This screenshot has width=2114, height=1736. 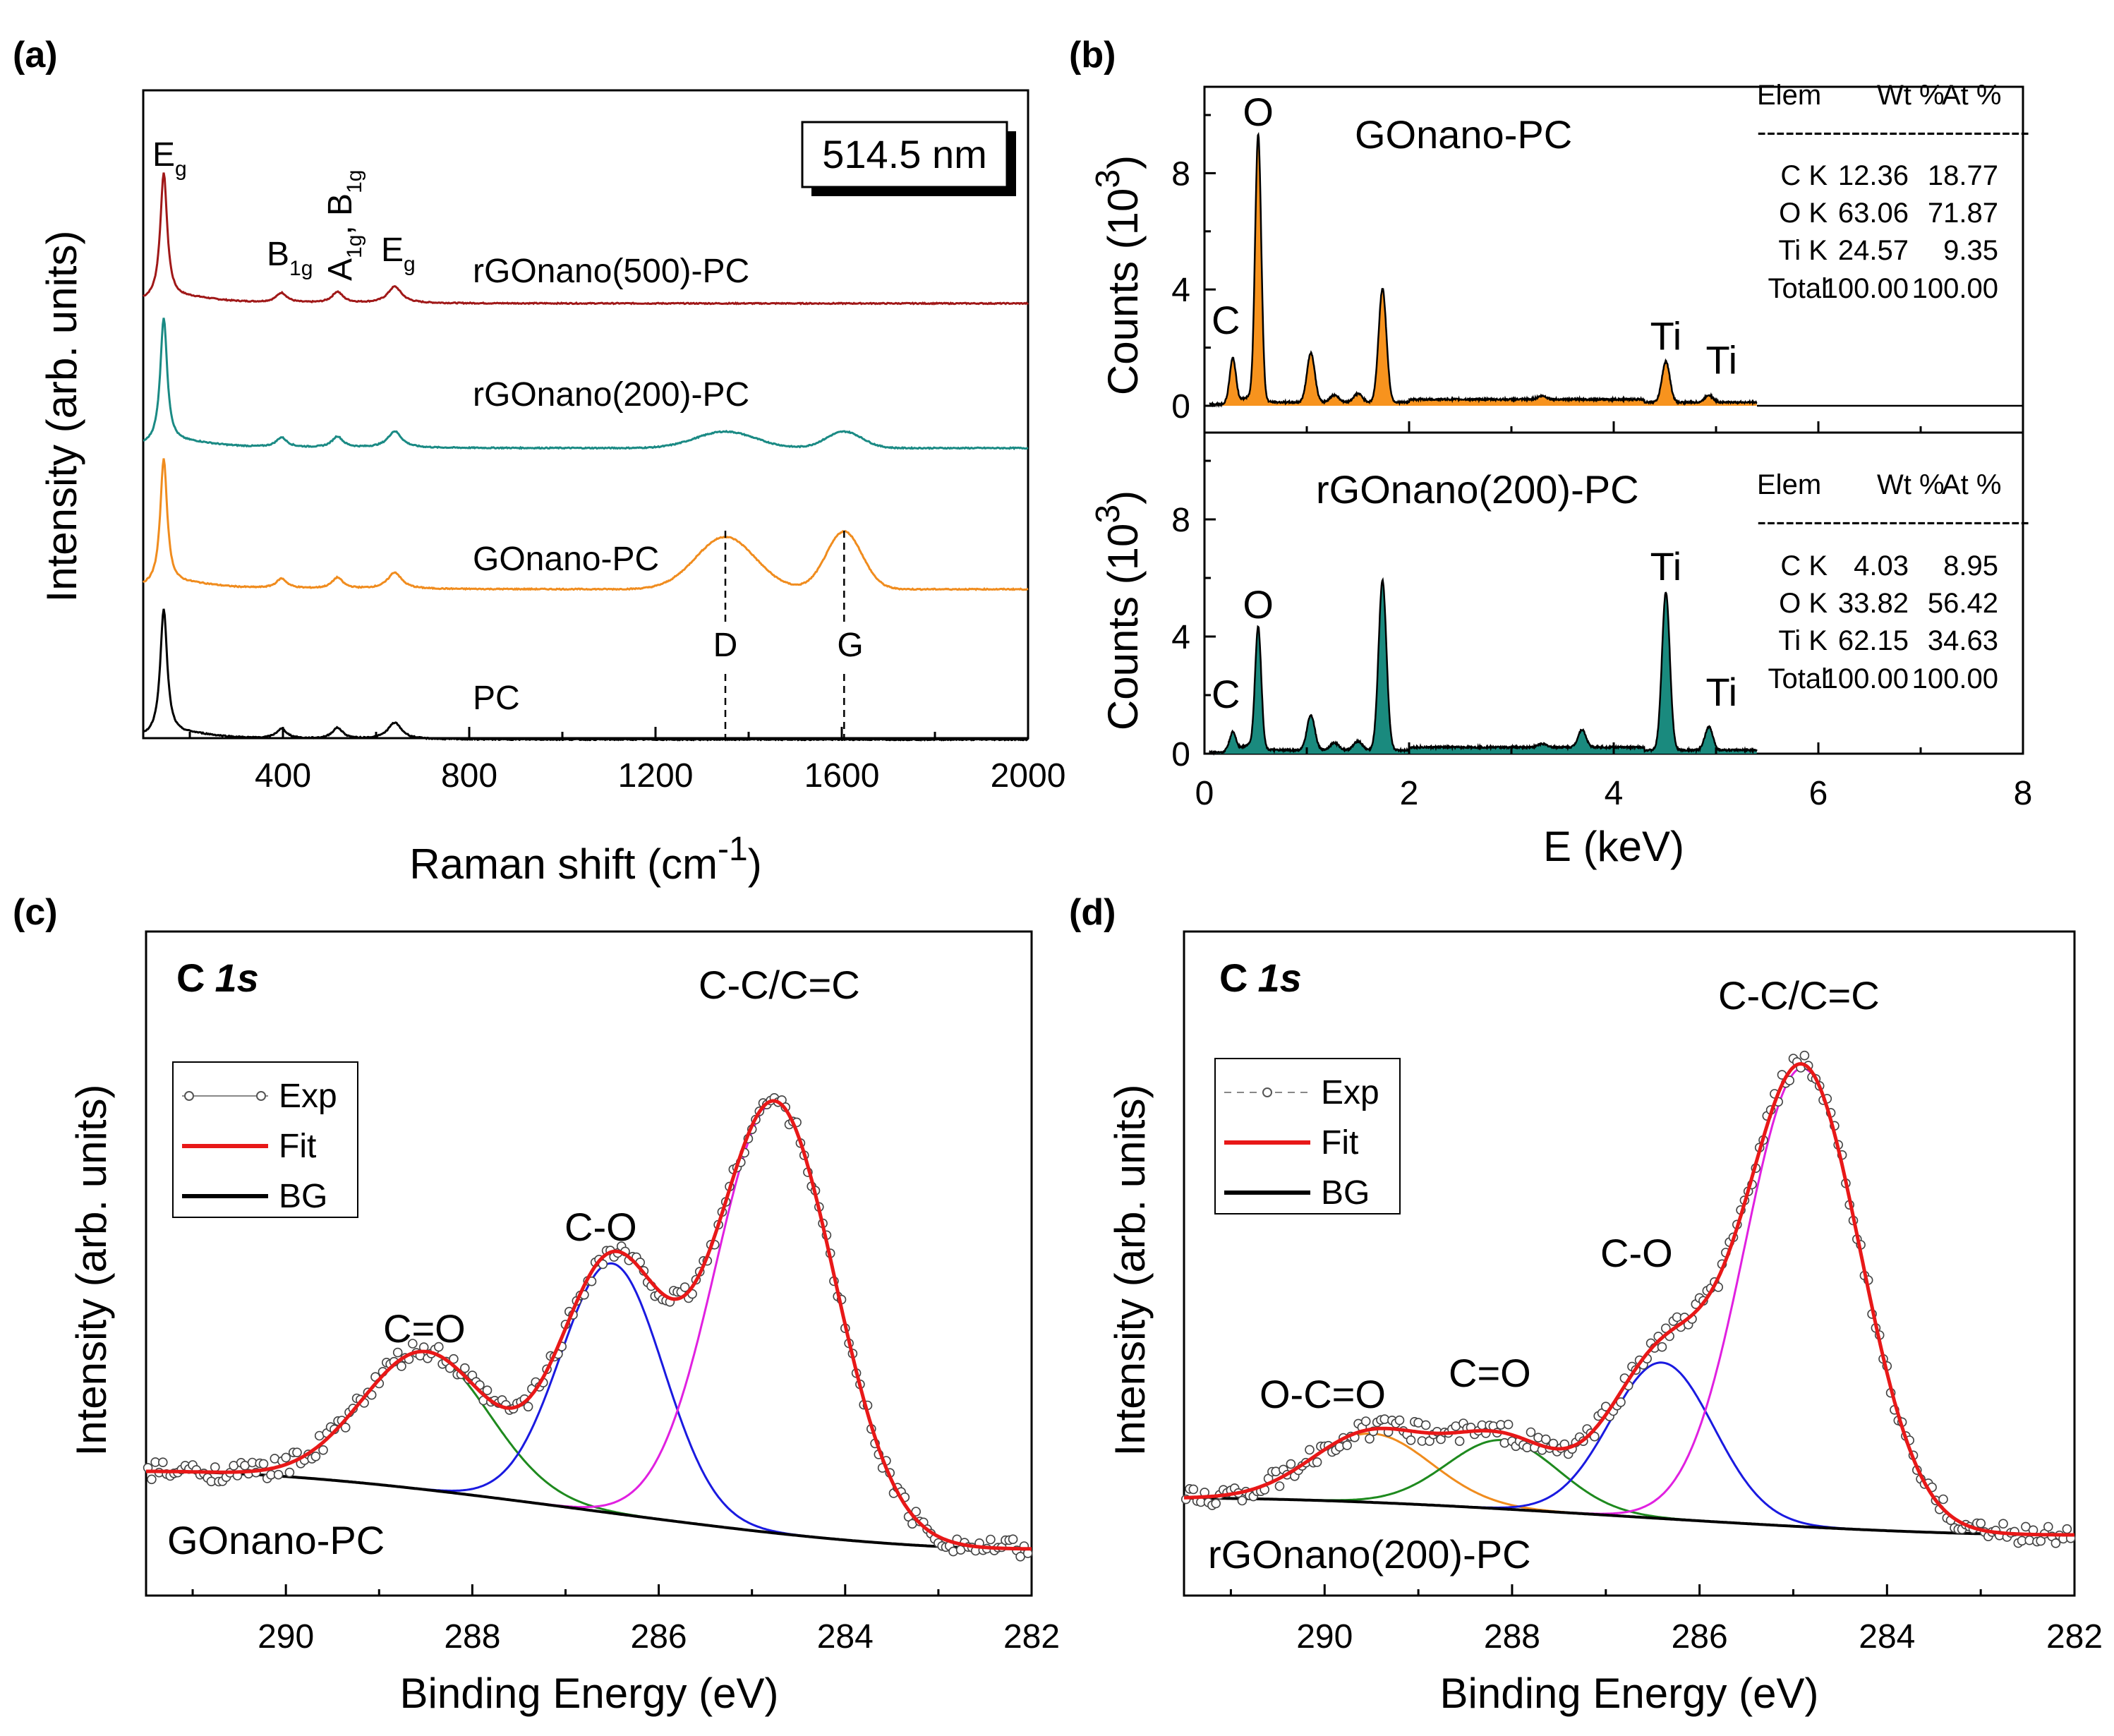 I want to click on x-tick-label: 1200, so click(x=656, y=776).